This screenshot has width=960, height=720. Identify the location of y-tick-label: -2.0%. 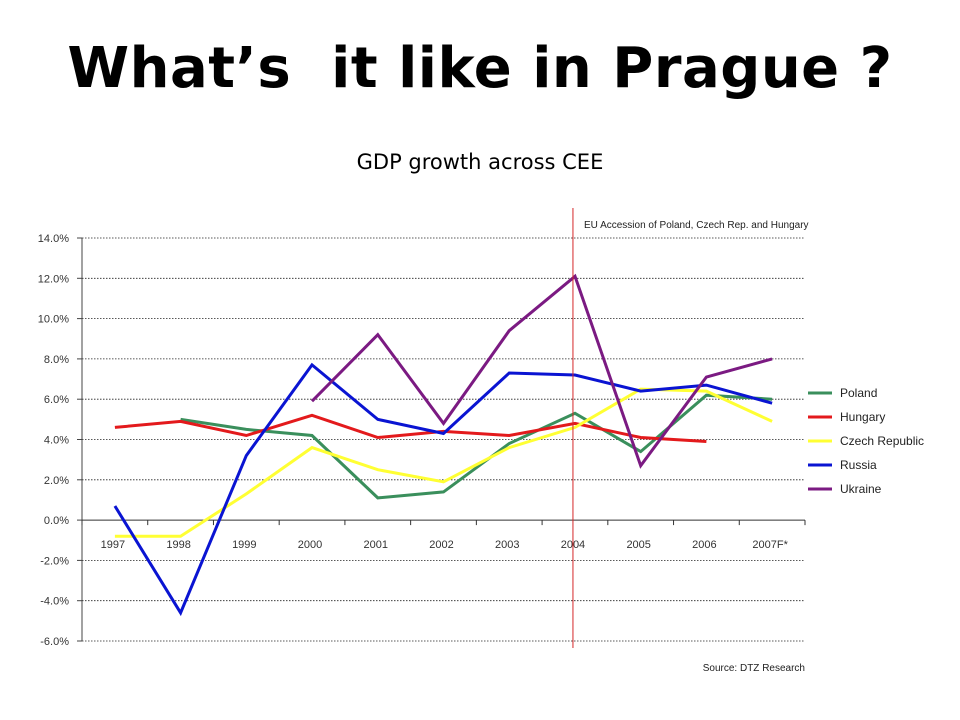
(54, 561).